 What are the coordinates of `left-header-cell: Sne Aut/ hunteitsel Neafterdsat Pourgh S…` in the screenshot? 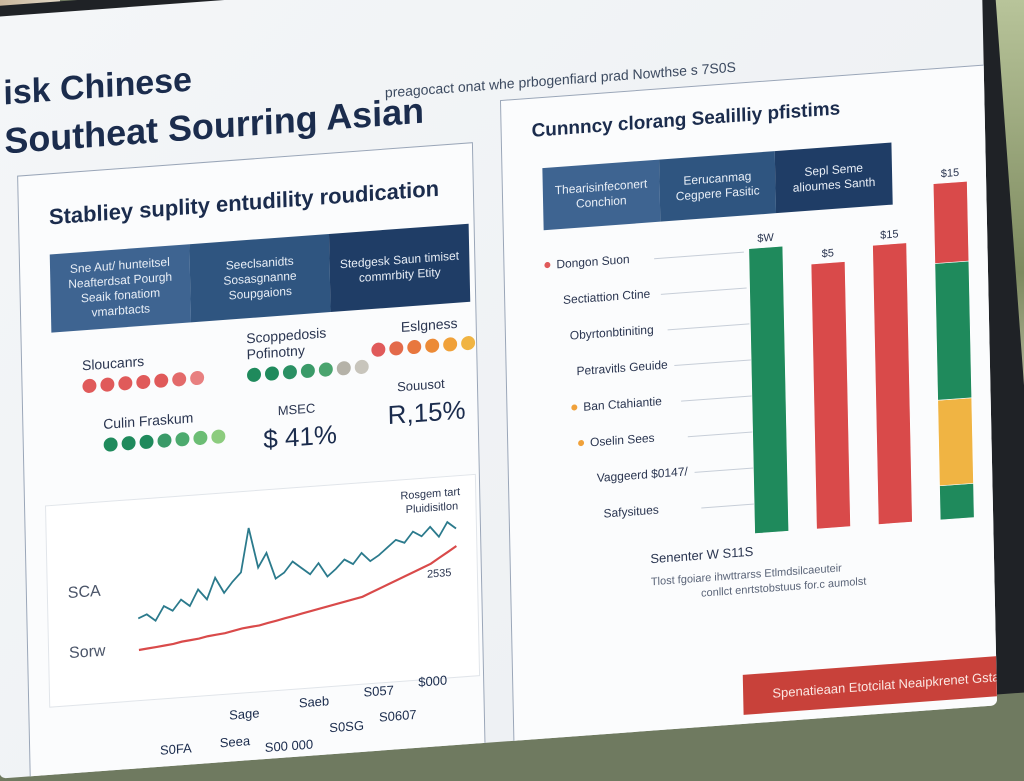 It's located at (120, 288).